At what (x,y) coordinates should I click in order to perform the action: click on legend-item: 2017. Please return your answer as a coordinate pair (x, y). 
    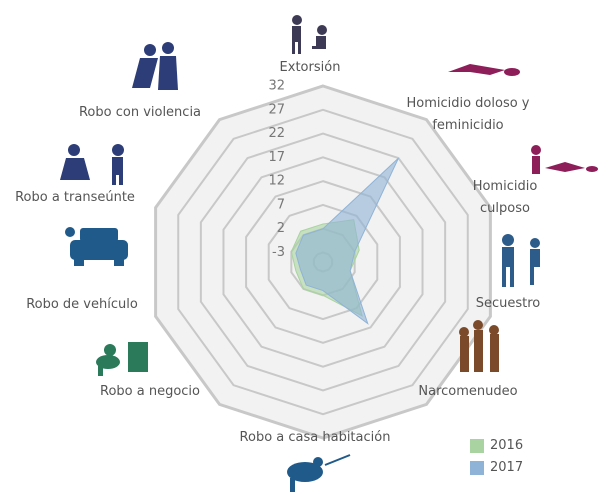
    Looking at the image, I should click on (496, 467).